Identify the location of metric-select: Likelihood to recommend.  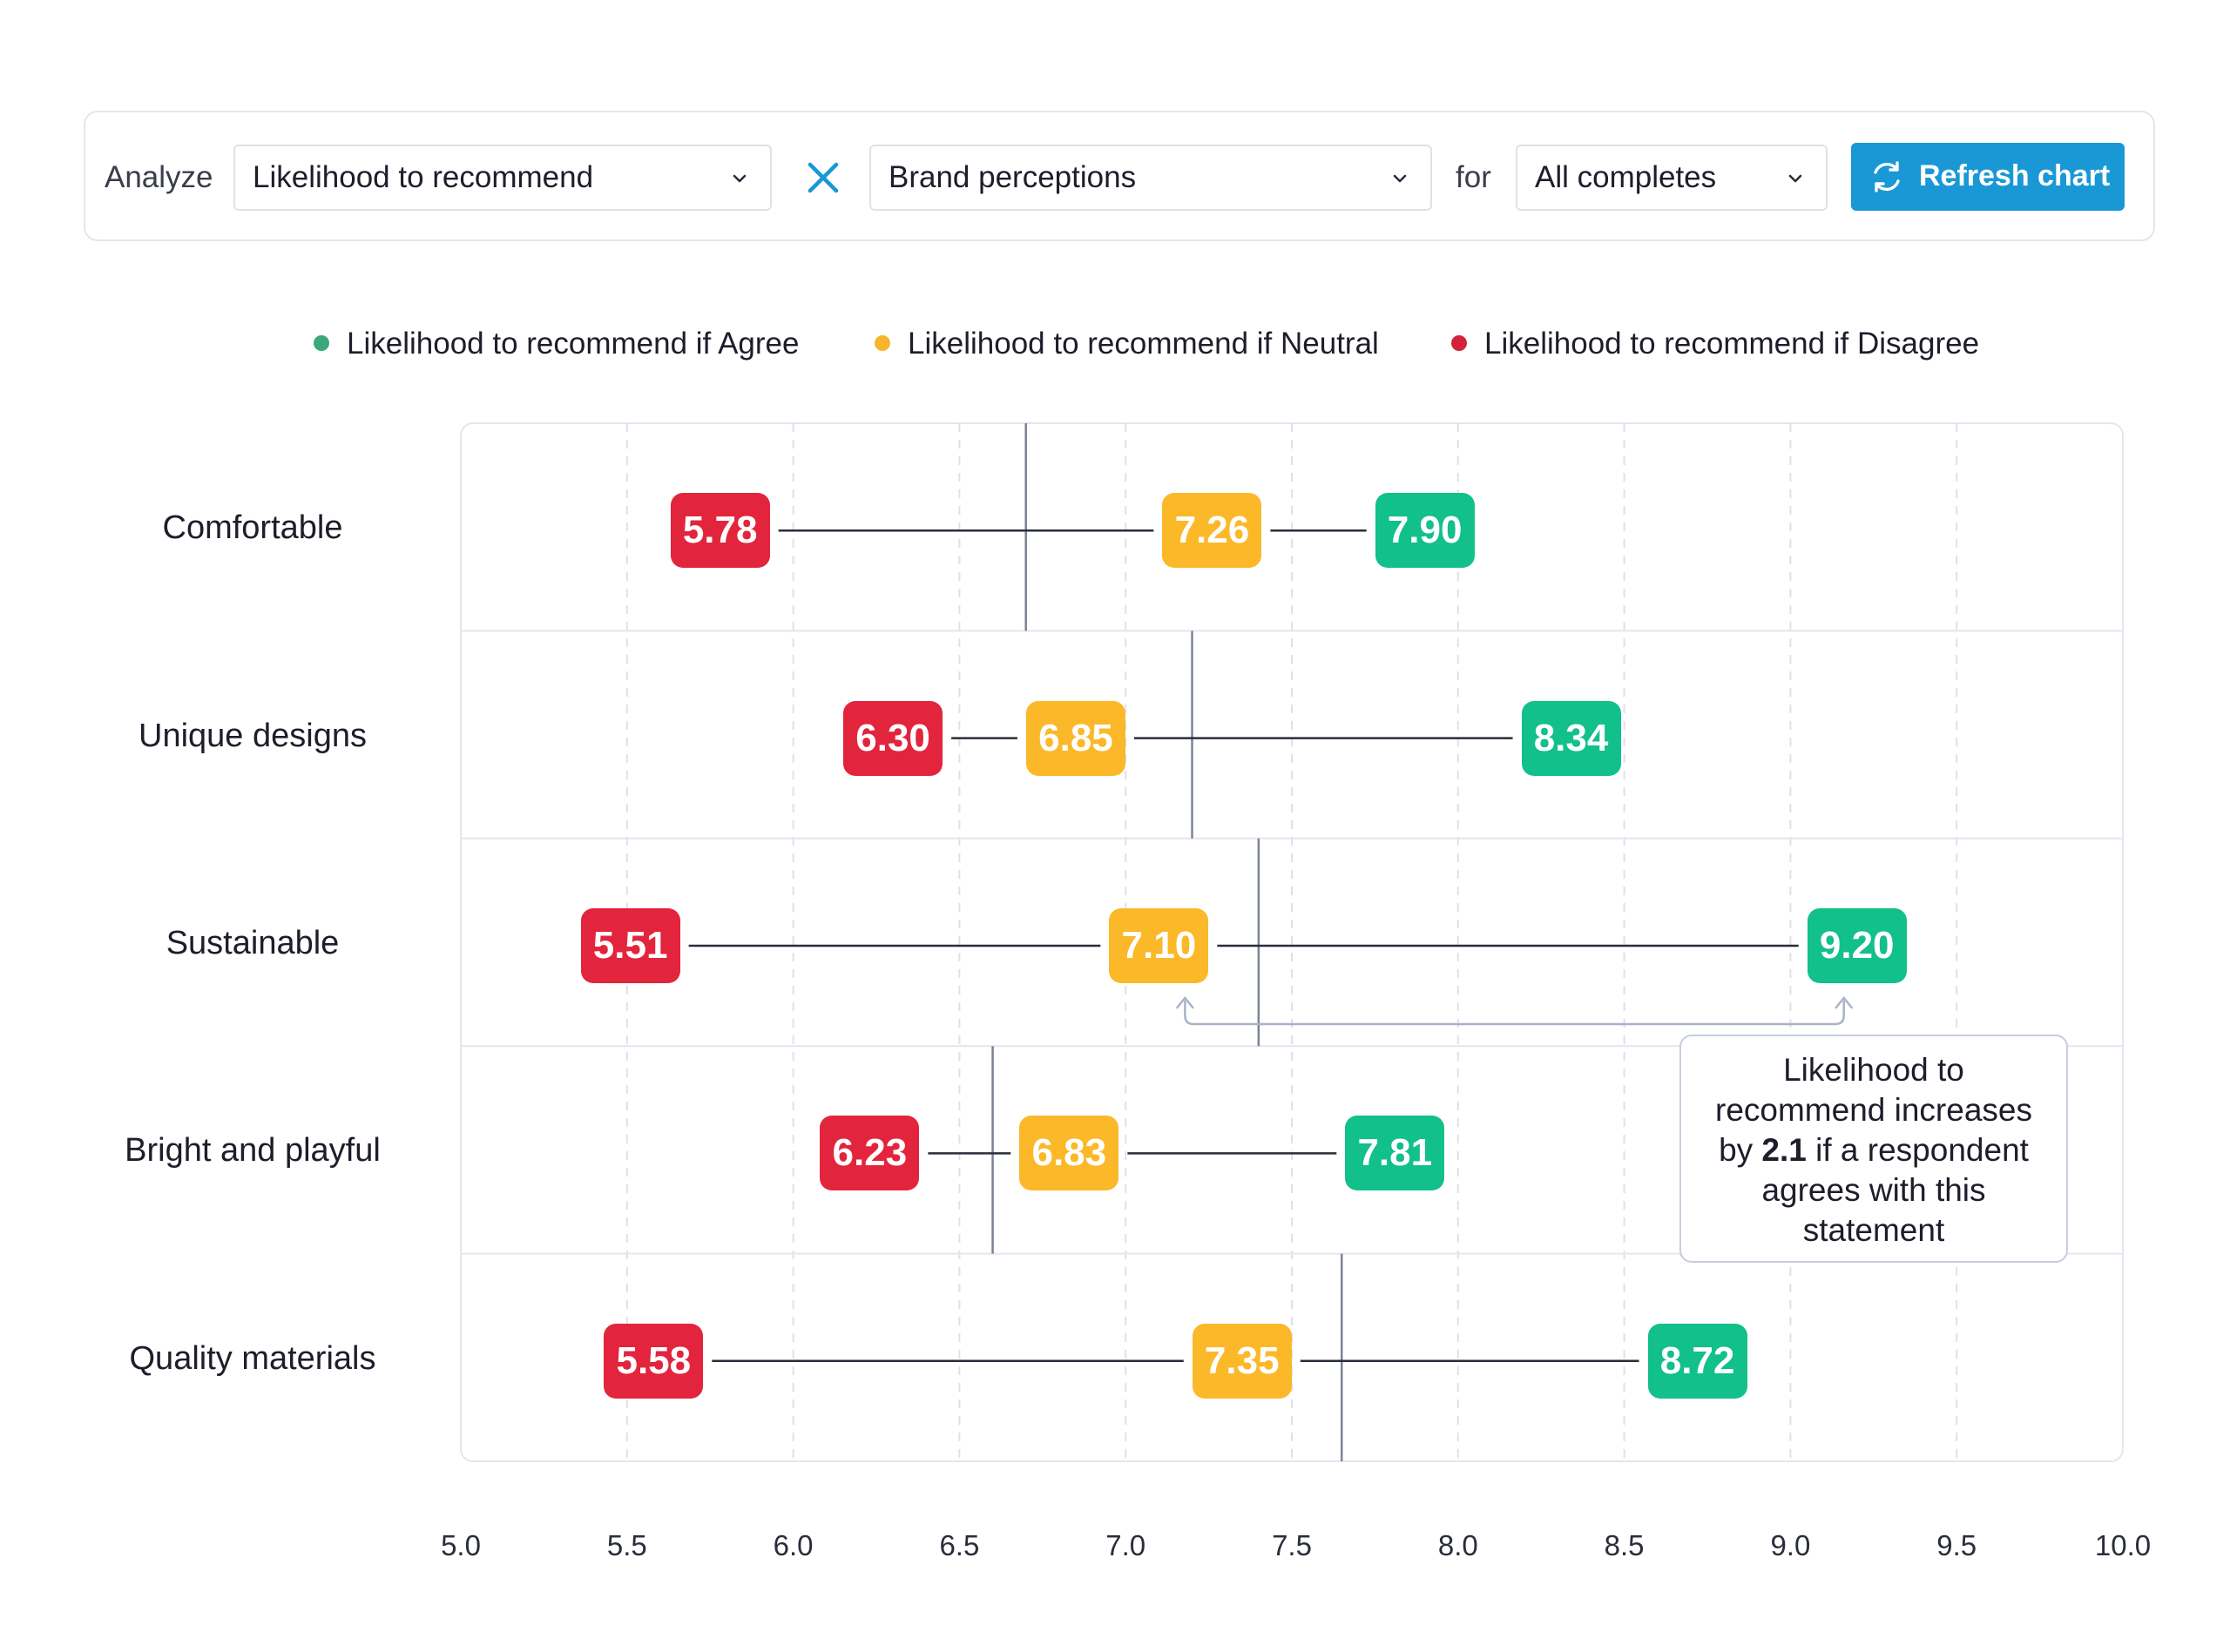
(502, 178).